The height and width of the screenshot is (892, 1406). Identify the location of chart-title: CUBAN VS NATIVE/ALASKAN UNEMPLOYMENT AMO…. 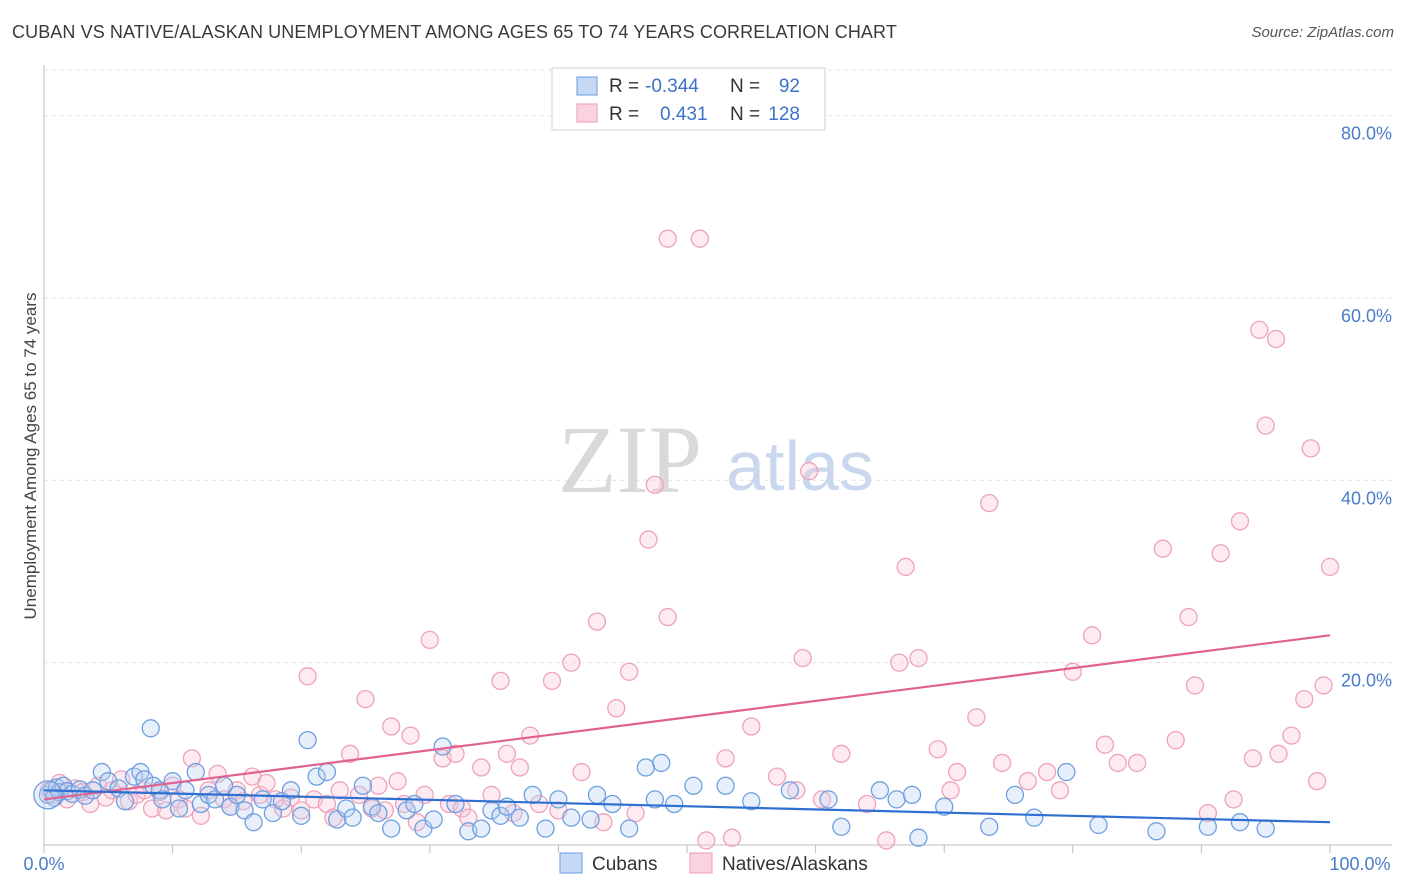
(454, 32).